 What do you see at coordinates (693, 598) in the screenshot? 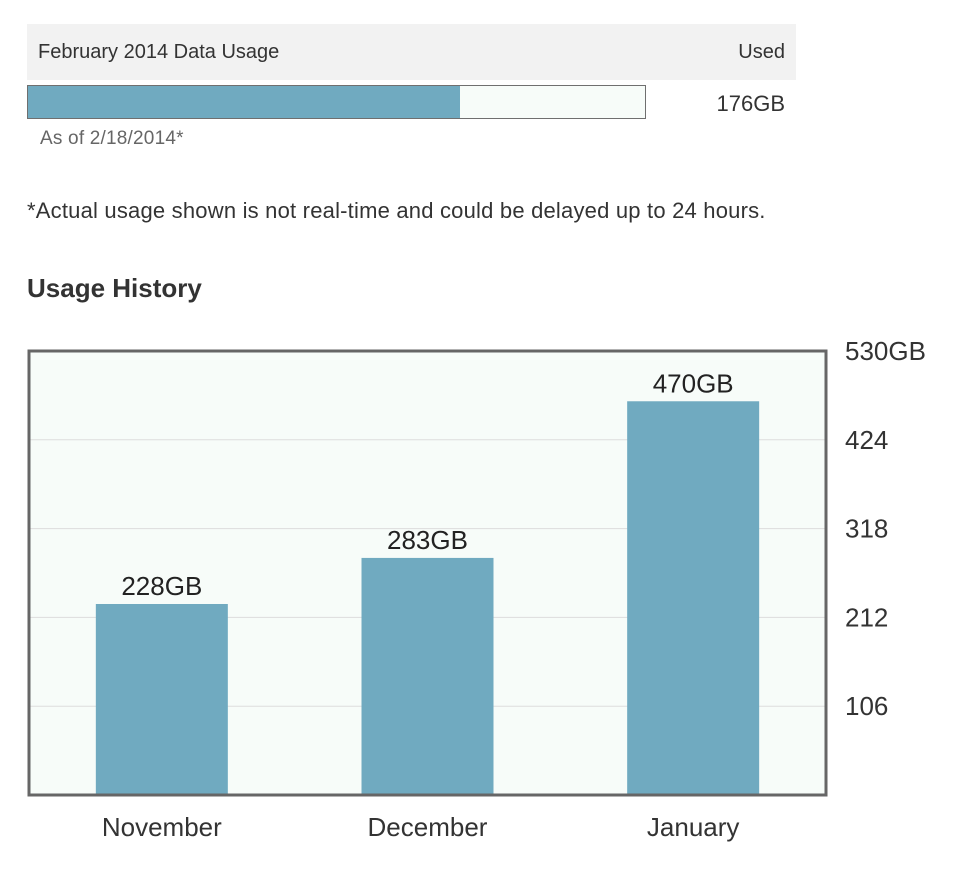
I see `bar-january` at bounding box center [693, 598].